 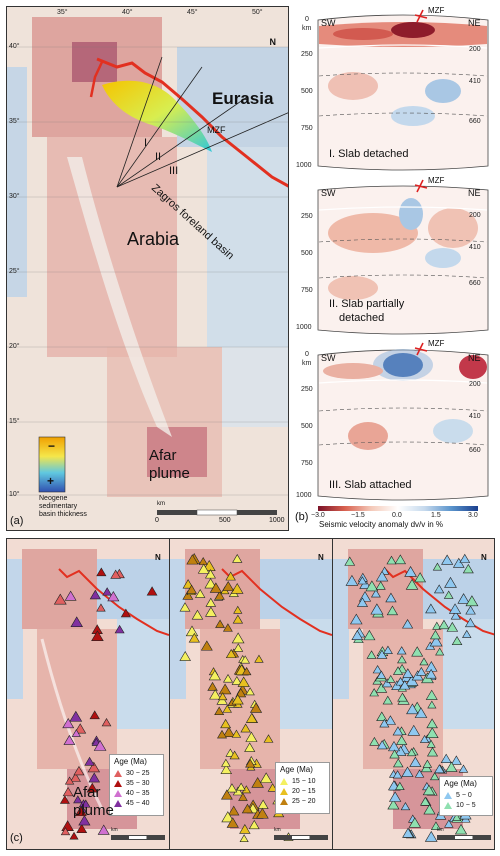 I want to click on legend-c3: Age (Ma) 5 − 0 10 − 5, so click(x=466, y=796).